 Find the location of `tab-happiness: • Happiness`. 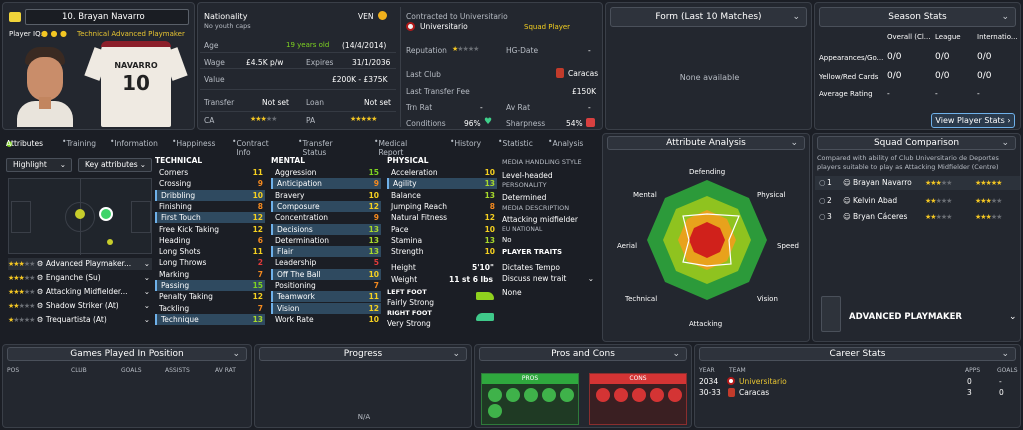

tab-happiness: • Happiness is located at coordinates (194, 142).